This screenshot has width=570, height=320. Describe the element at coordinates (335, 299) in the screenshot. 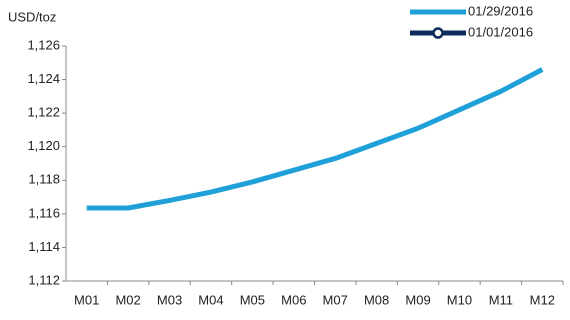

I see `x-tick-label: M07` at that location.